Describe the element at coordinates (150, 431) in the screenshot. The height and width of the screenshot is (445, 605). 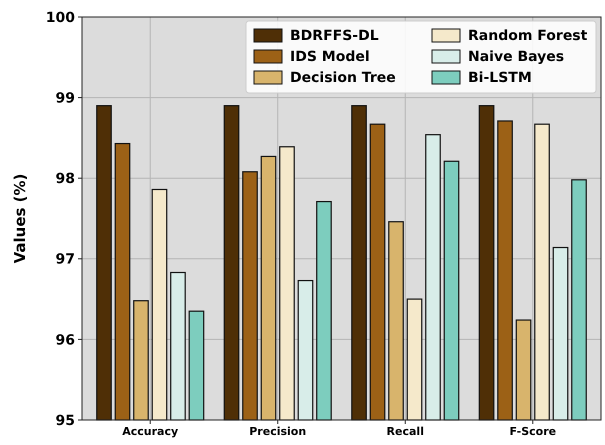
I see `x-tick-label: Accuracy` at that location.